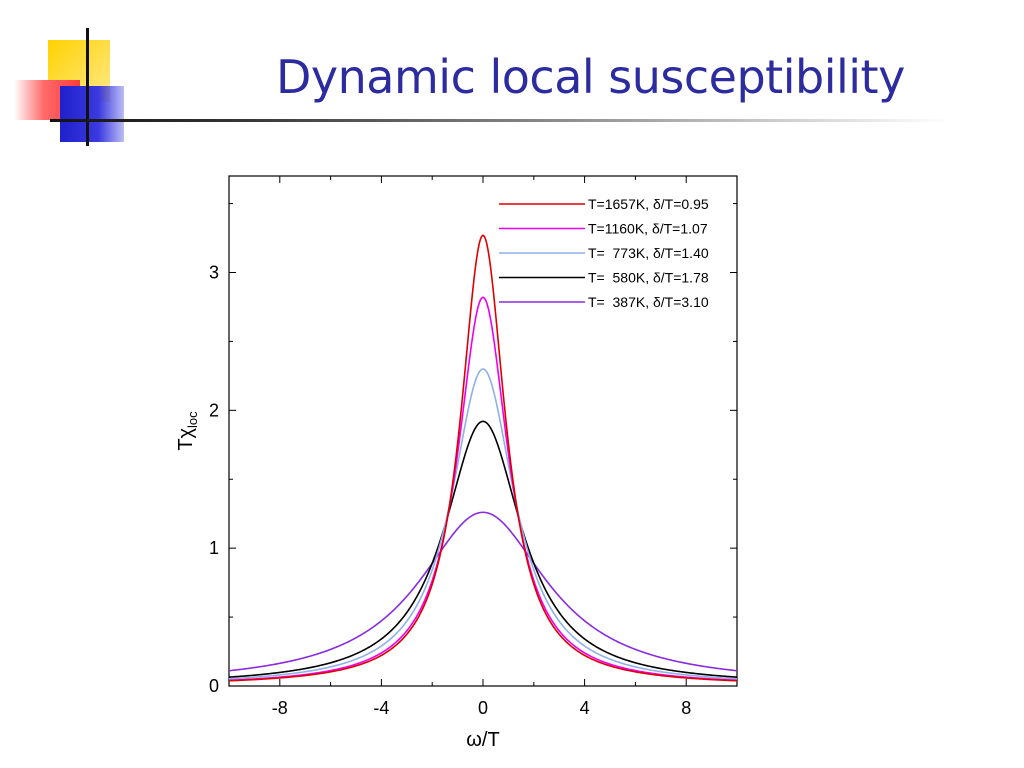  What do you see at coordinates (187, 431) in the screenshot?
I see `y-axis-label: Tχloc` at bounding box center [187, 431].